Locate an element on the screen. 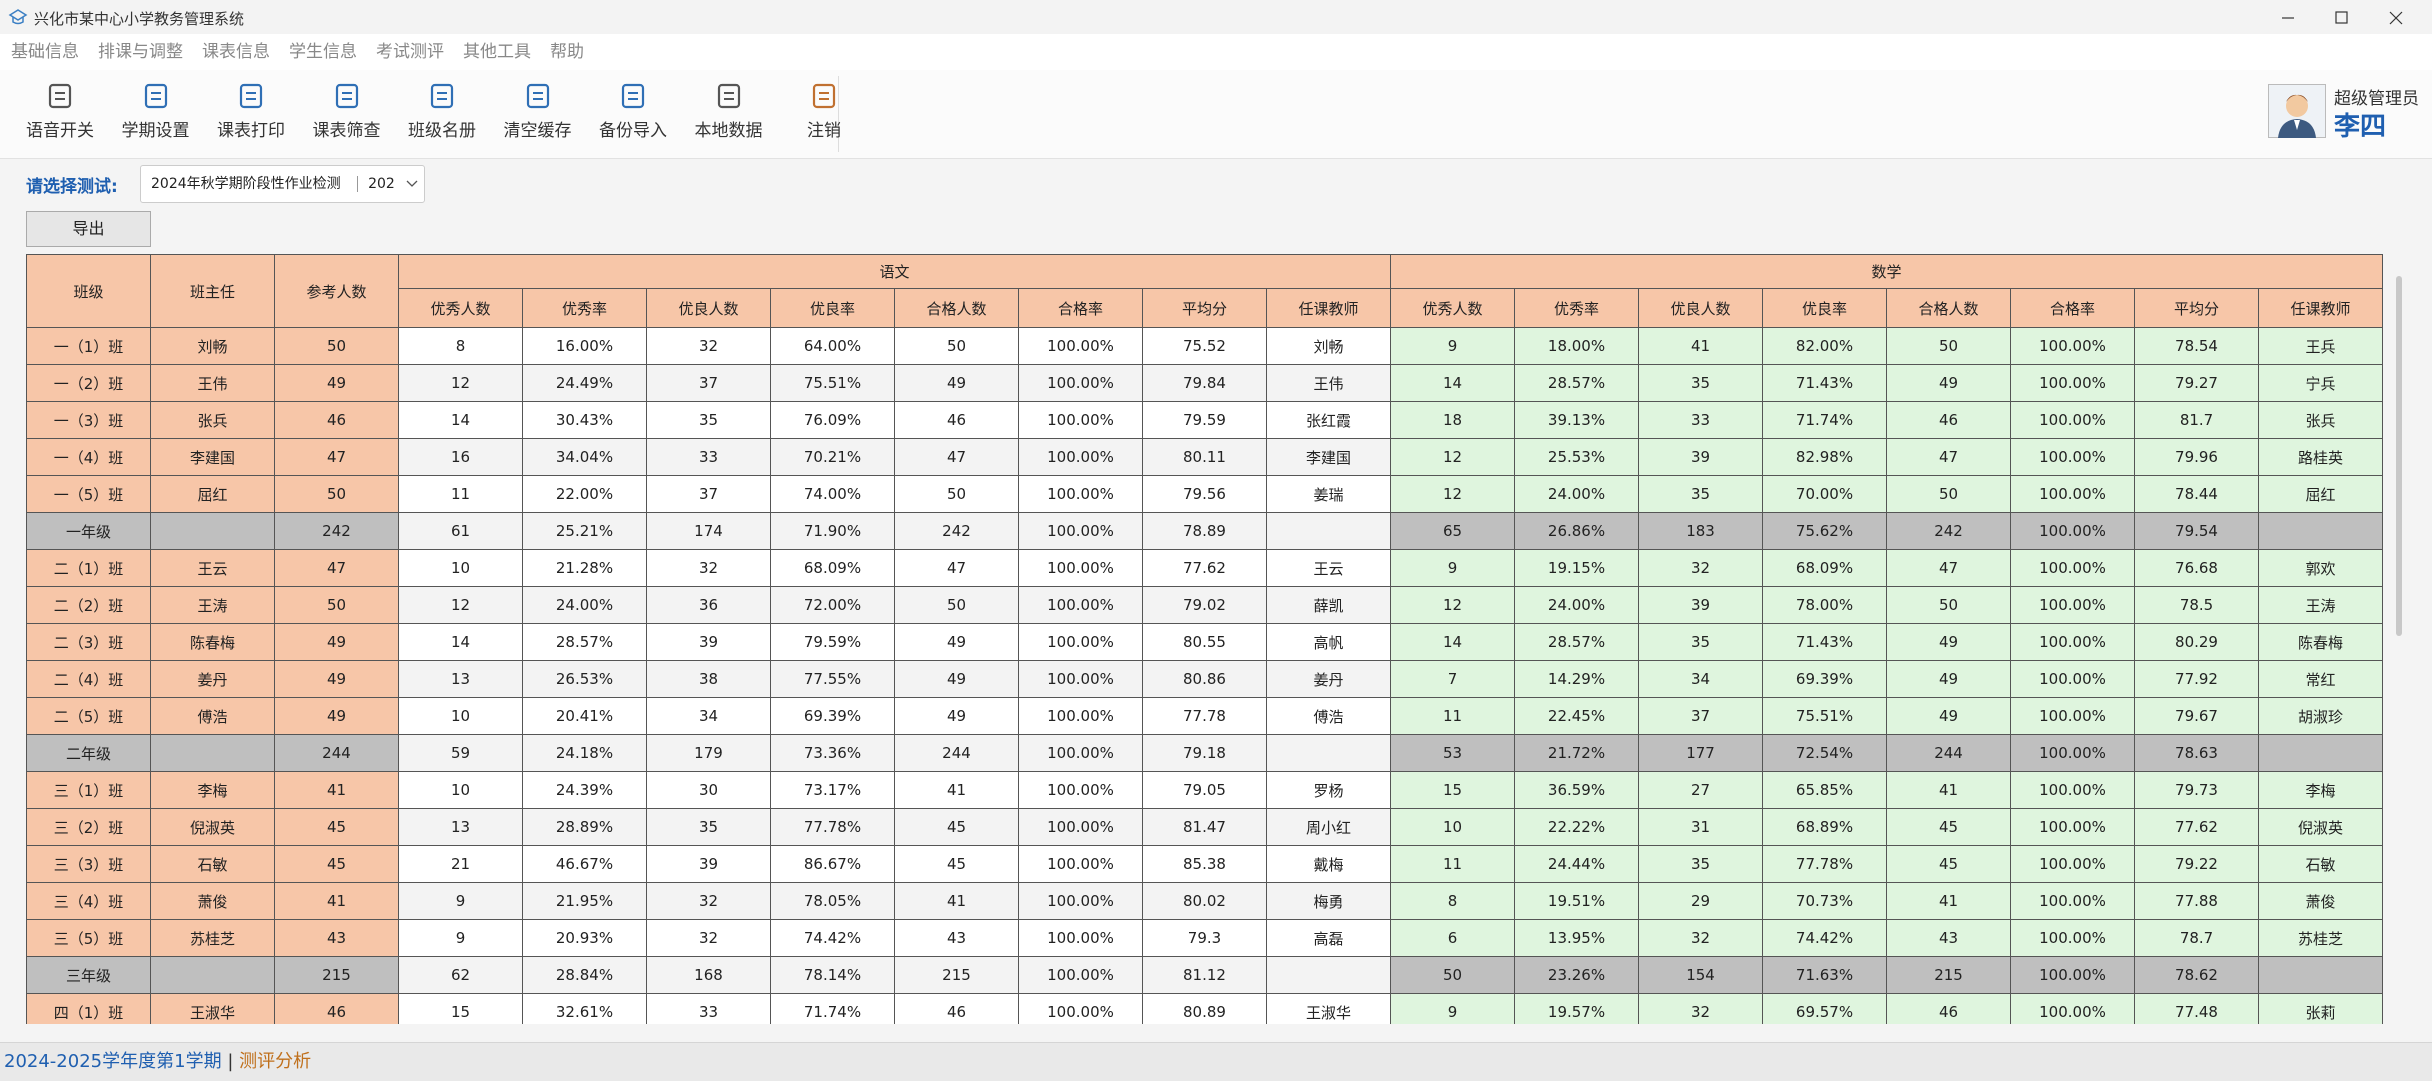 This screenshot has width=2432, height=1081. table-cell: 二（5）班 is located at coordinates (88, 716).